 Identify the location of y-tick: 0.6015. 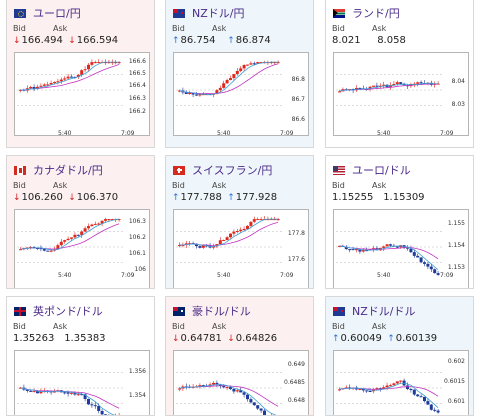
(454, 381).